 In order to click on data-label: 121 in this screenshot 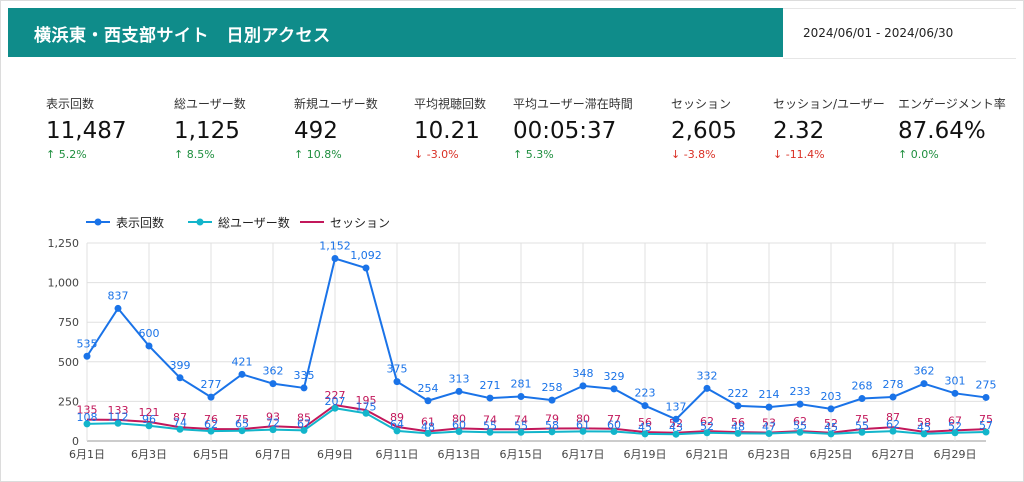, I will do `click(149, 412)`.